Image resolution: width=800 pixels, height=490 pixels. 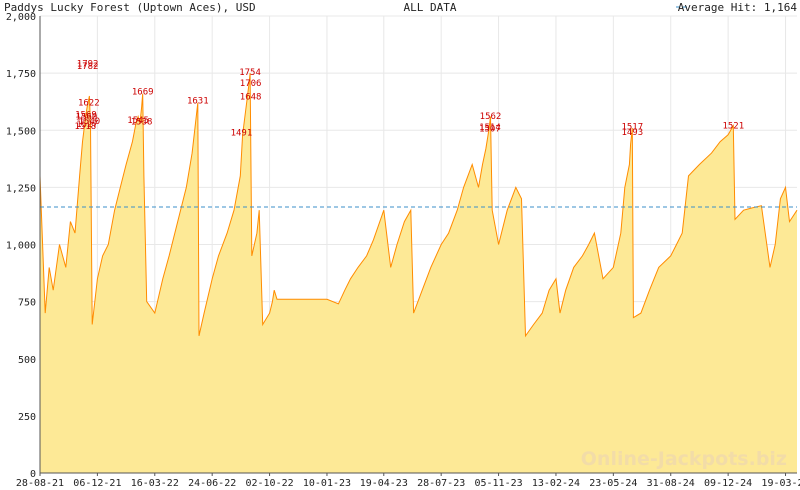 What do you see at coordinates (733, 126) in the screenshot?
I see `peak-label: 1521` at bounding box center [733, 126].